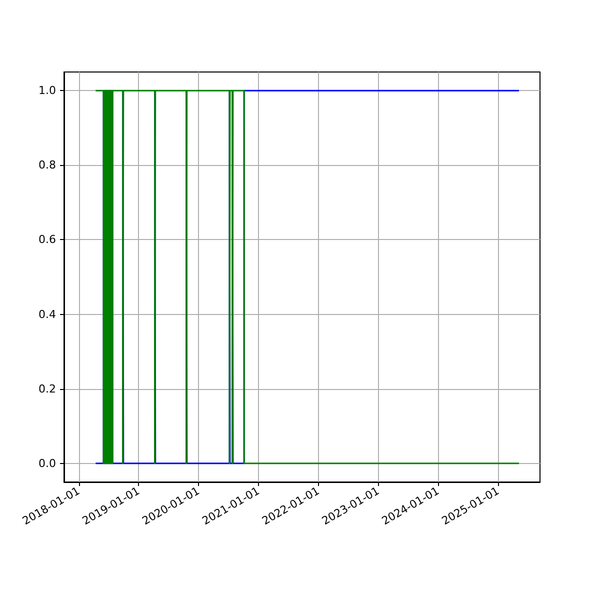 The height and width of the screenshot is (600, 600). Describe the element at coordinates (47, 91) in the screenshot. I see `y-tick-label: 1.0` at that location.